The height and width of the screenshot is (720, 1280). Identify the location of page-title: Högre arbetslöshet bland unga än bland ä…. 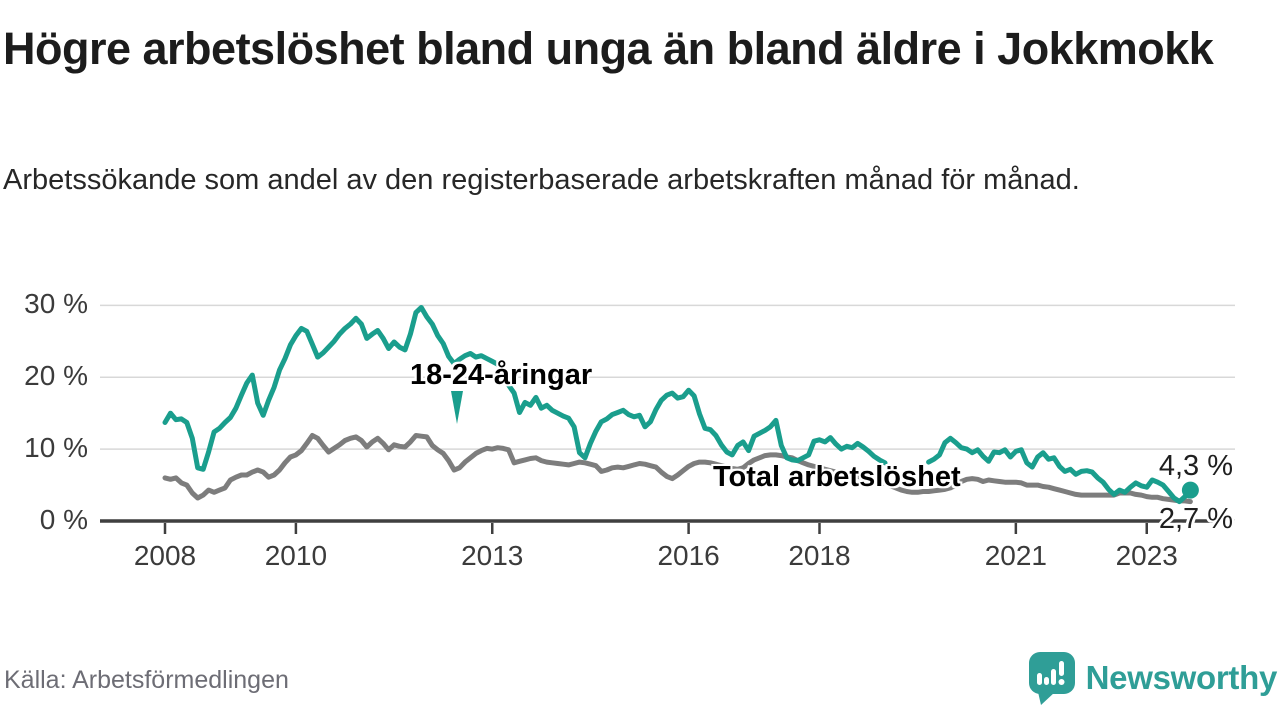
(608, 48).